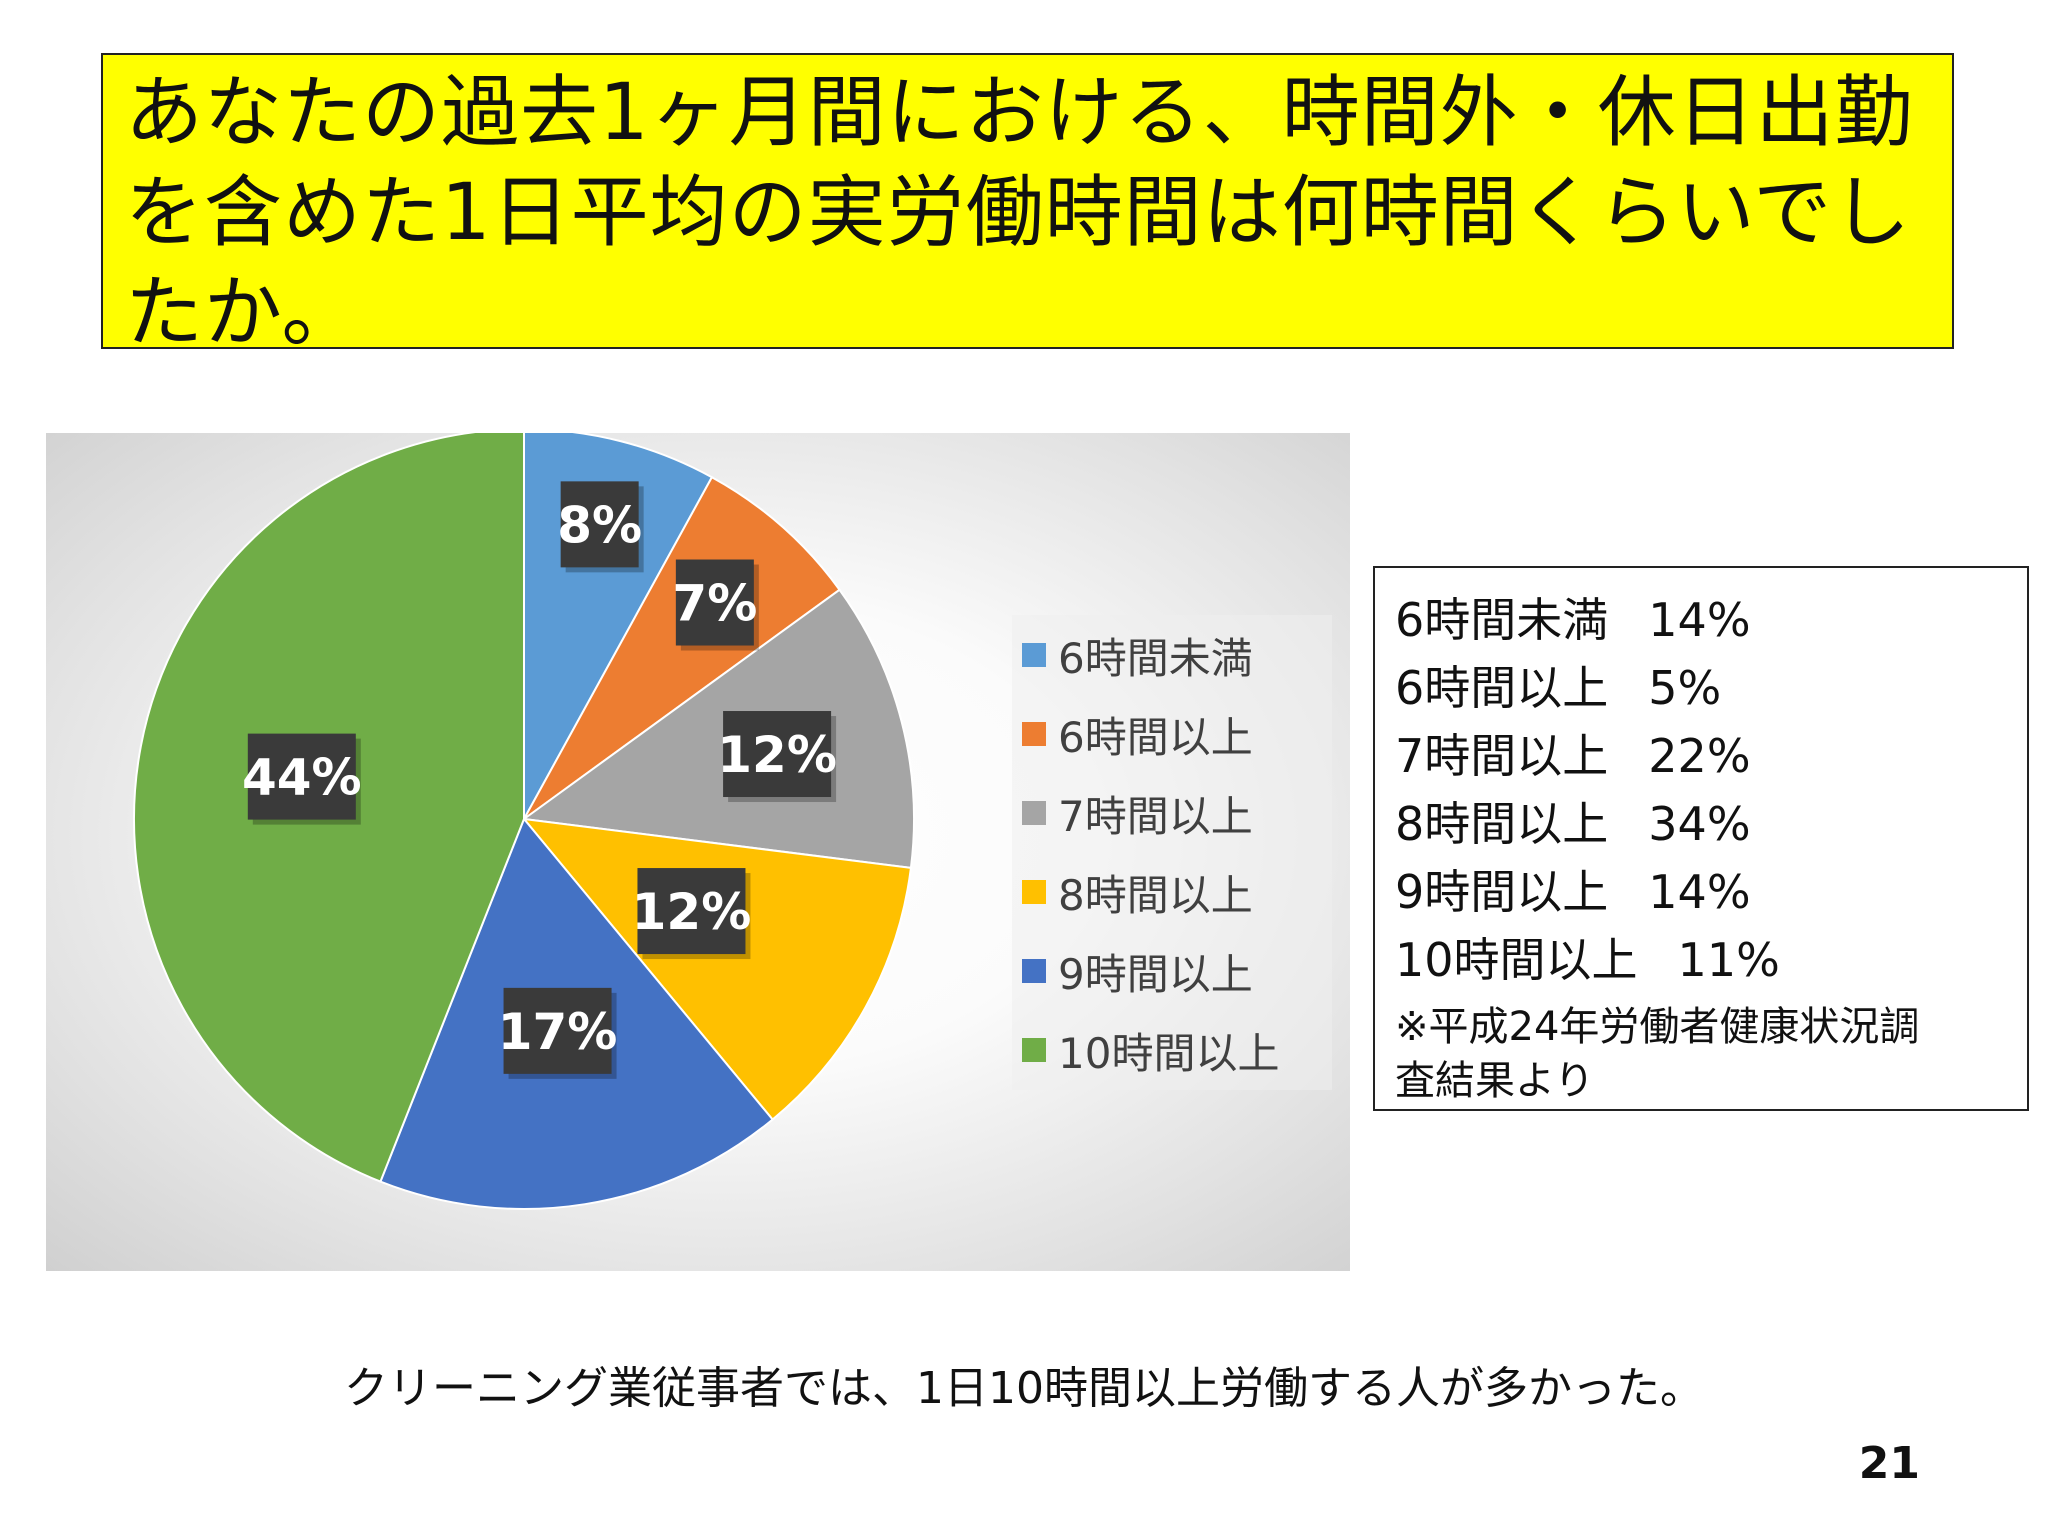 This screenshot has height=1536, width=2048. I want to click on legend-item: 8時間以上, so click(1137, 892).